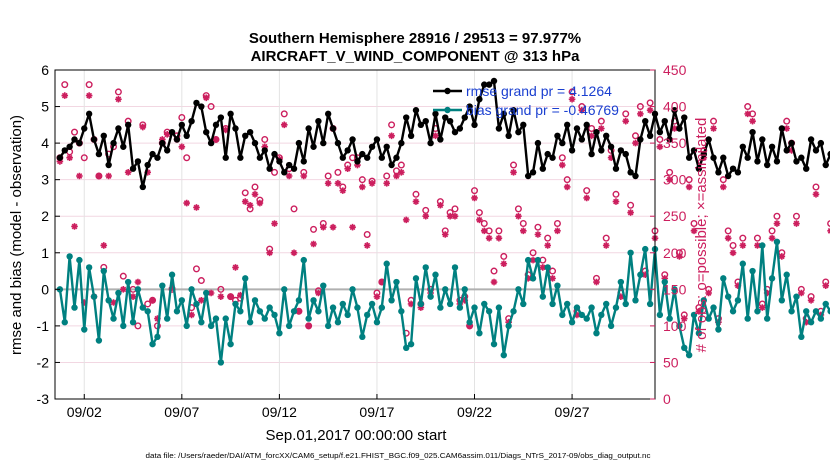 The image size is (830, 470). What do you see at coordinates (181, 412) in the screenshot?
I see `x-tick-label: 09/07` at bounding box center [181, 412].